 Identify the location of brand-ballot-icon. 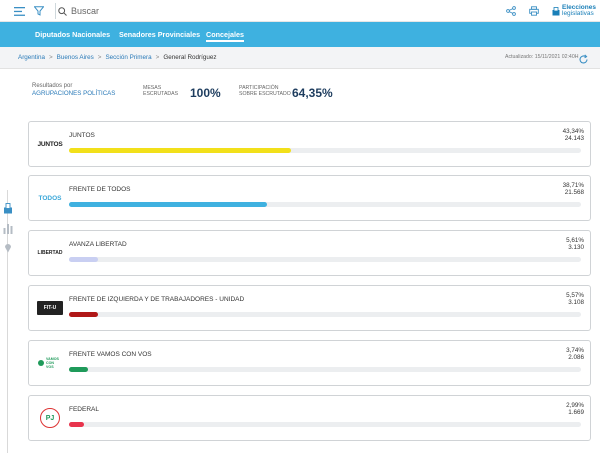
(556, 11).